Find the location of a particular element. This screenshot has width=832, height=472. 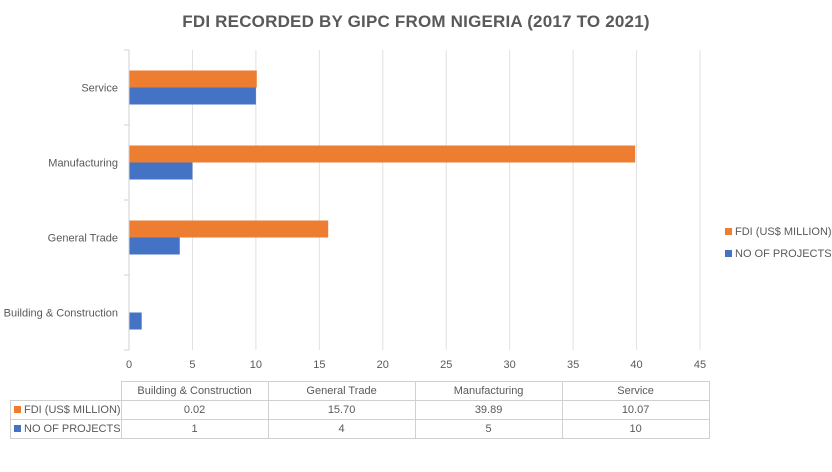

data-table-row-header: FDI (US$ MILLION) is located at coordinates (66, 410).